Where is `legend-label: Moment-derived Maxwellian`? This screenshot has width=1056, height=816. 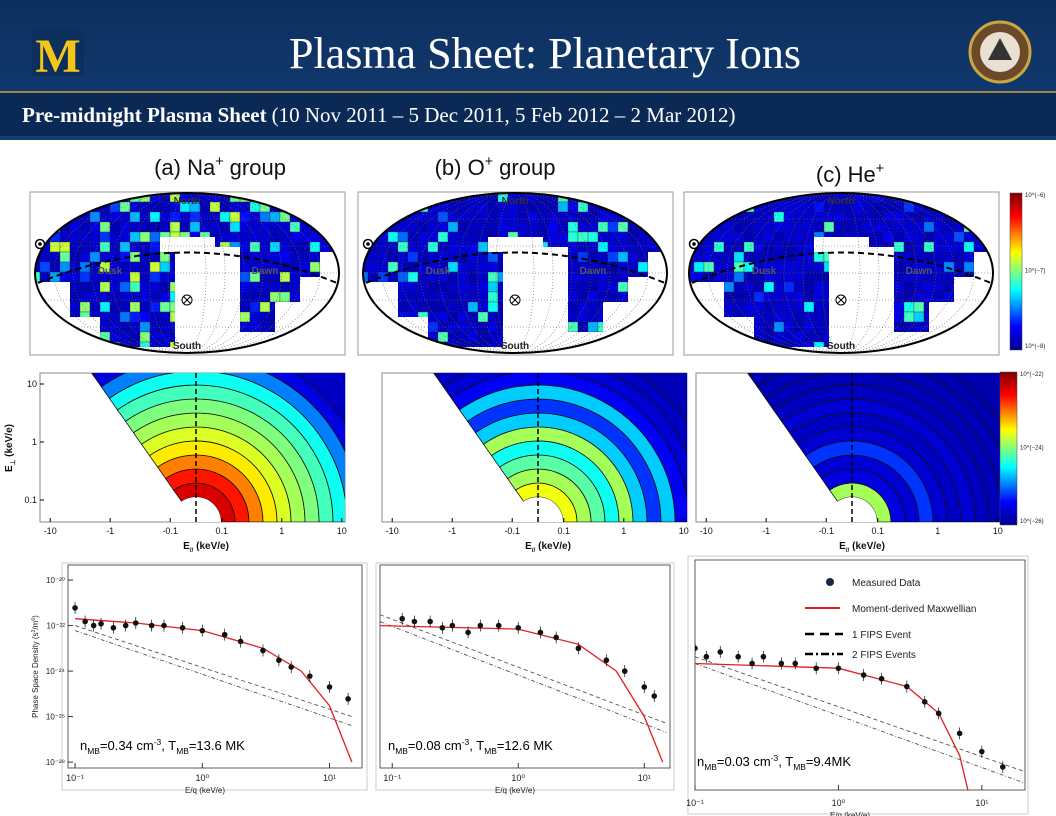 legend-label: Moment-derived Maxwellian is located at coordinates (914, 609).